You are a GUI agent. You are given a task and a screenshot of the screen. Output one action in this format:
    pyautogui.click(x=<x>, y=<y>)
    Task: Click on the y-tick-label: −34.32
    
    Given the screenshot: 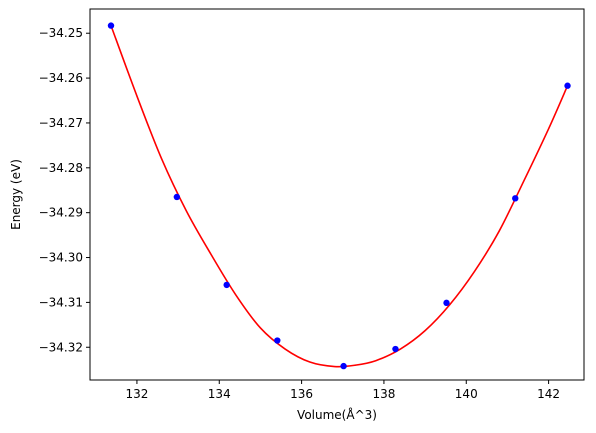 What is the action you would take?
    pyautogui.click(x=61, y=347)
    